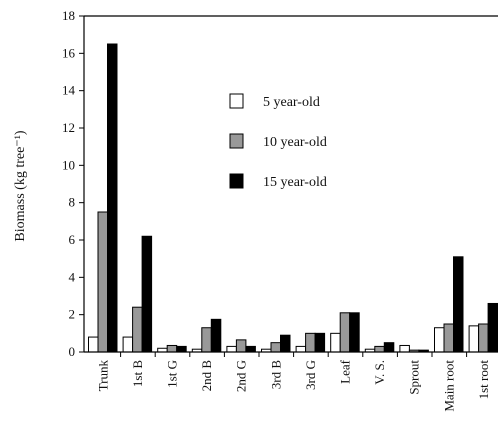 The height and width of the screenshot is (439, 498). What do you see at coordinates (72, 276) in the screenshot?
I see `y-tick-label: 4` at bounding box center [72, 276].